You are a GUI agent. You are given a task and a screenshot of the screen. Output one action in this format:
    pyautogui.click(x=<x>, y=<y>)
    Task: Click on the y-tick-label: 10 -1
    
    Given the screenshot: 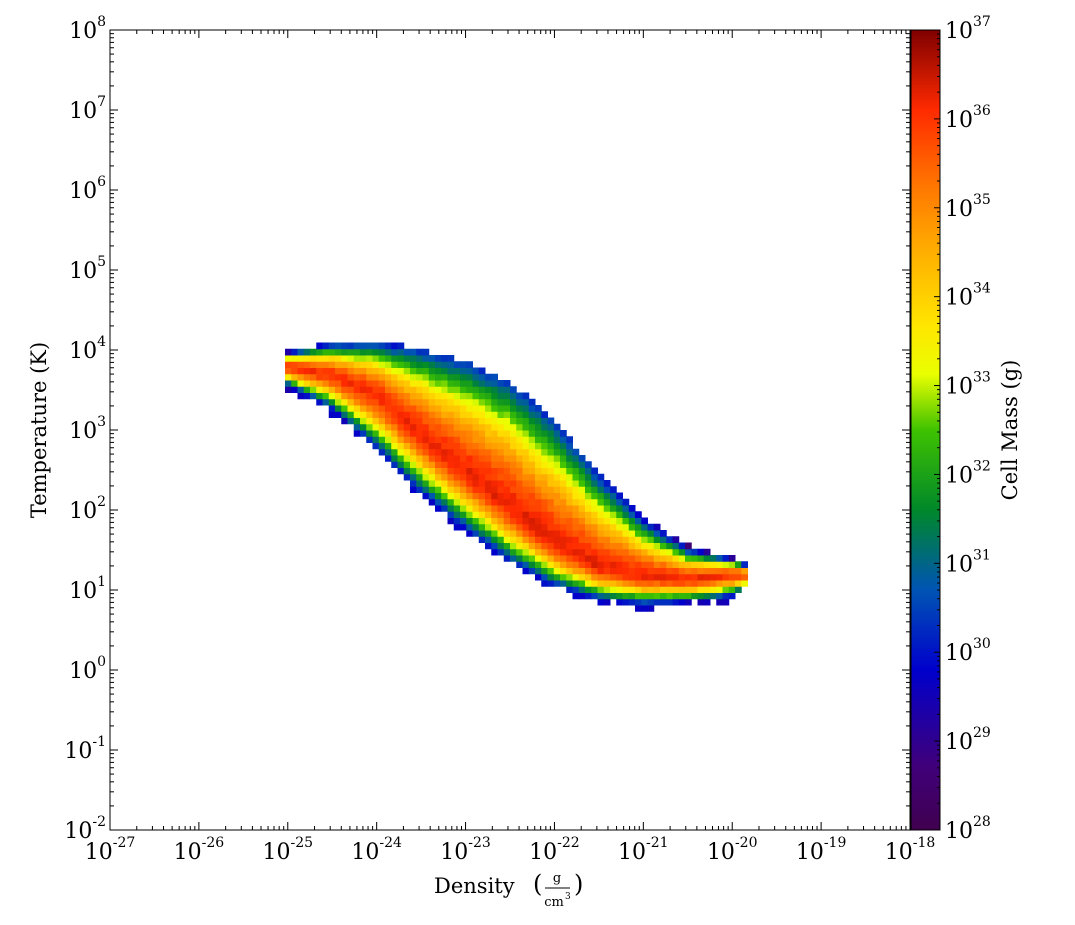 What is the action you would take?
    pyautogui.click(x=85, y=749)
    